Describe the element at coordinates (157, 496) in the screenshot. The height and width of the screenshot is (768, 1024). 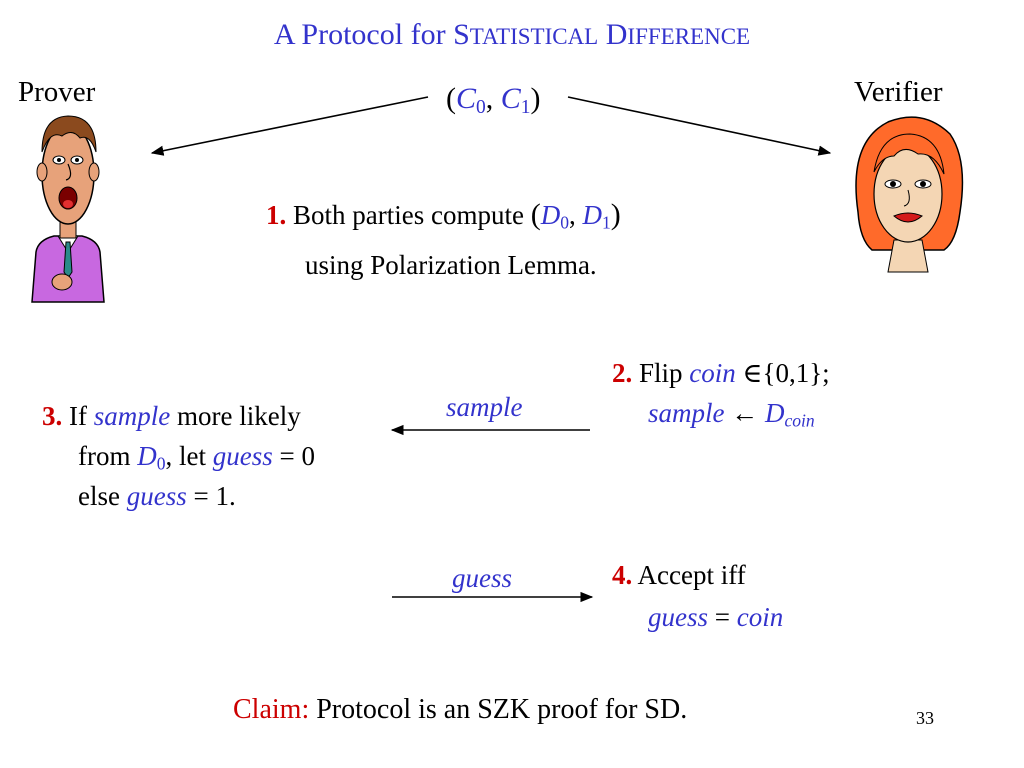
I see `step-3-line-3: else guess = 1.` at that location.